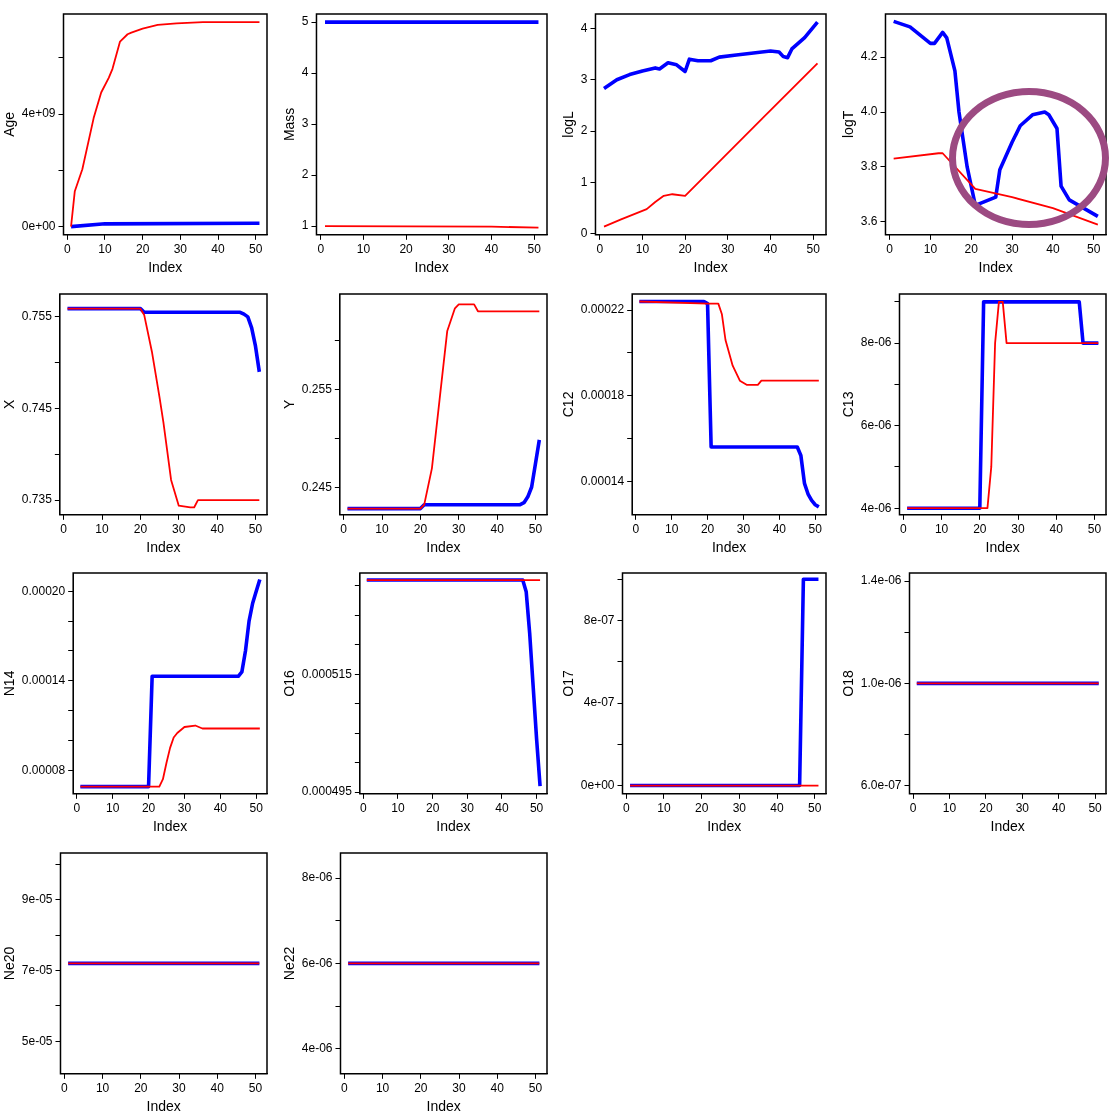 The width and height of the screenshot is (1118, 1118). I want to click on y-tick-label: 6.0e-07, so click(881, 784).